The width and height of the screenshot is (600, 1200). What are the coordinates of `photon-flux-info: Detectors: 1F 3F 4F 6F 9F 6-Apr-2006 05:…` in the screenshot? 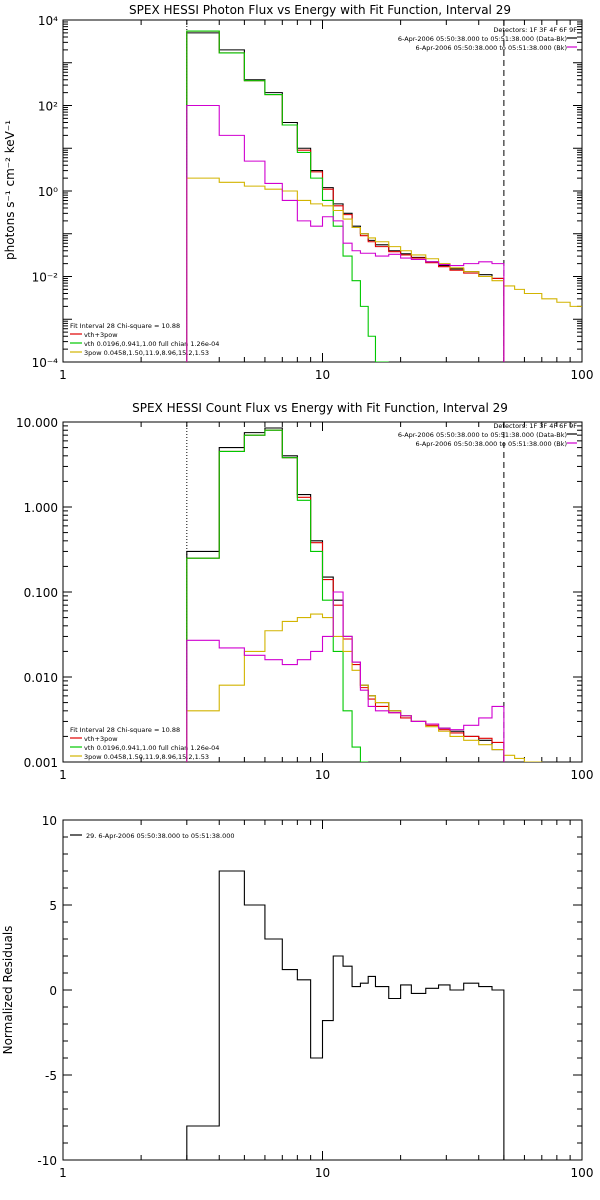 It's located at (487, 39).